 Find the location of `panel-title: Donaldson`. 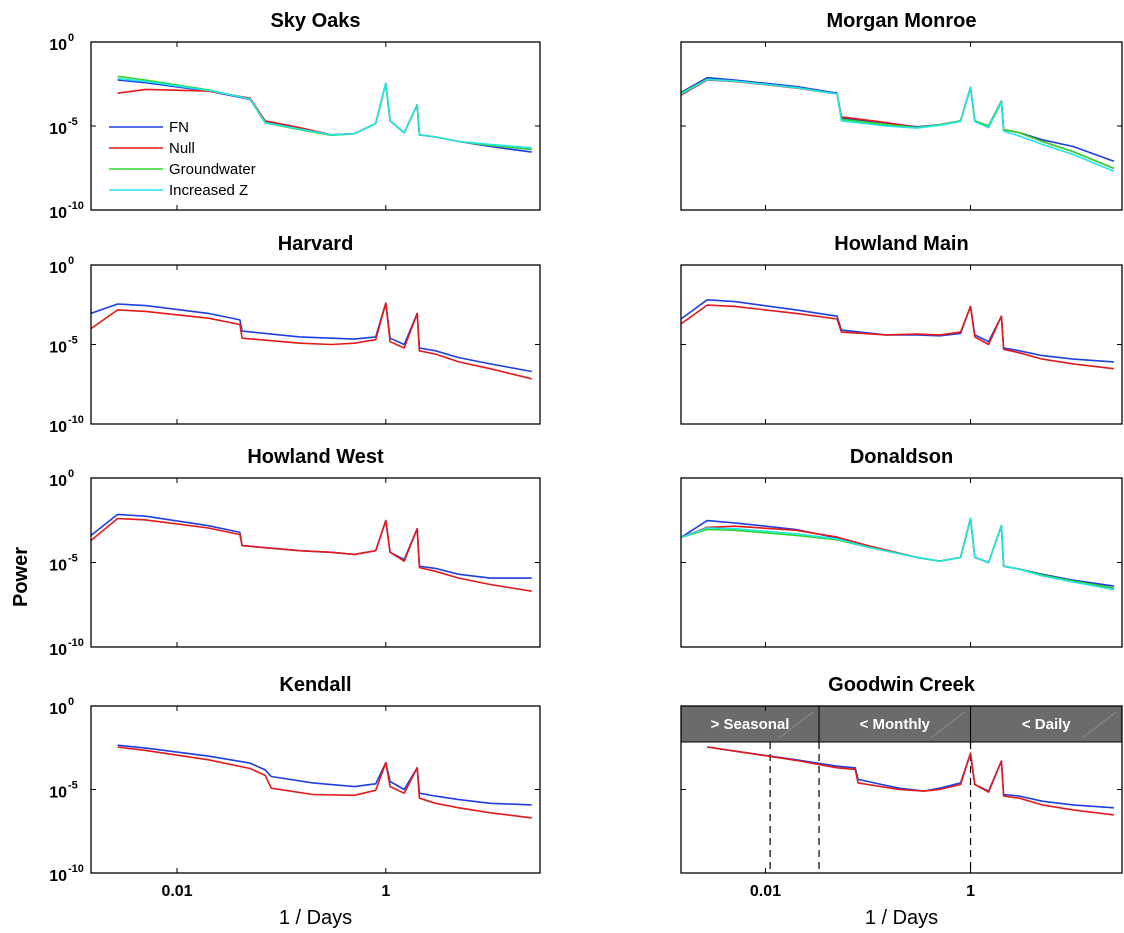

panel-title: Donaldson is located at coordinates (901, 457).